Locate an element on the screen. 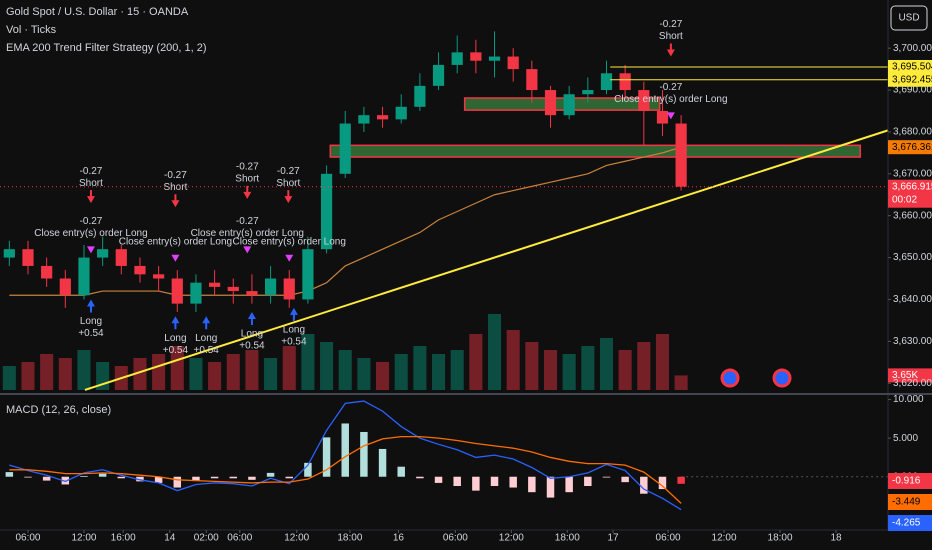 The height and width of the screenshot is (550, 932). x-tick-label: 14 is located at coordinates (170, 538).